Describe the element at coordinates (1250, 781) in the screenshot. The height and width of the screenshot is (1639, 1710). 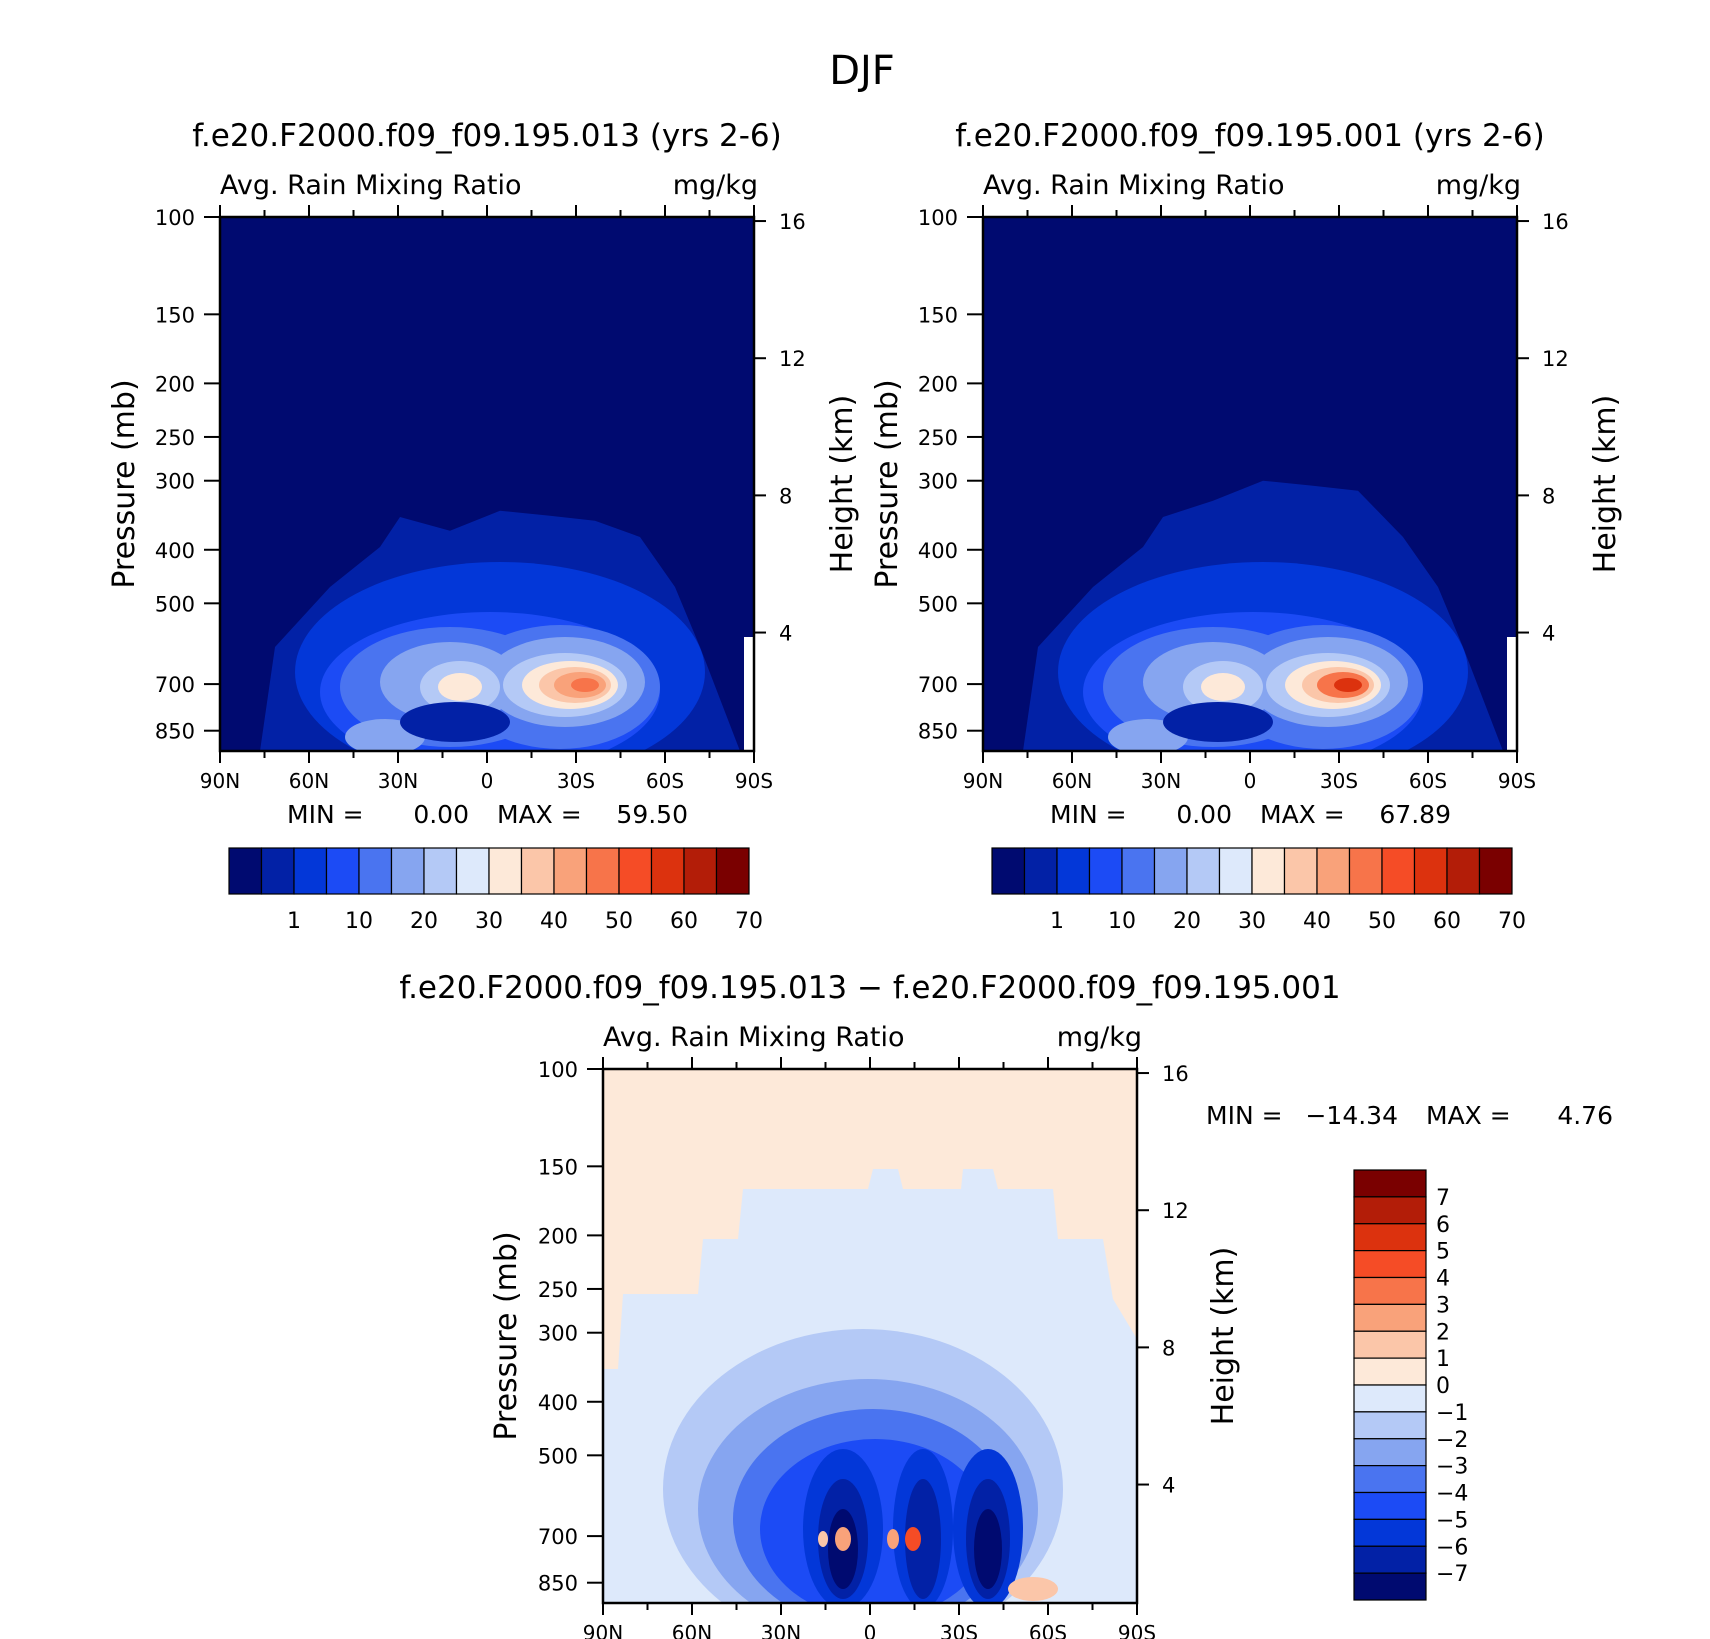
I see `panel-b-x-tick-label: 0` at that location.